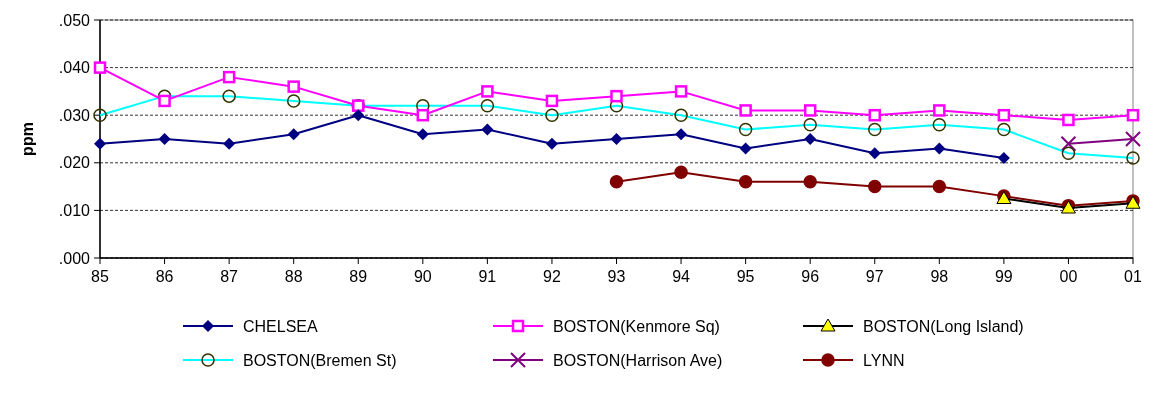  Describe the element at coordinates (74, 68) in the screenshot. I see `y-tick-label: .040` at that location.